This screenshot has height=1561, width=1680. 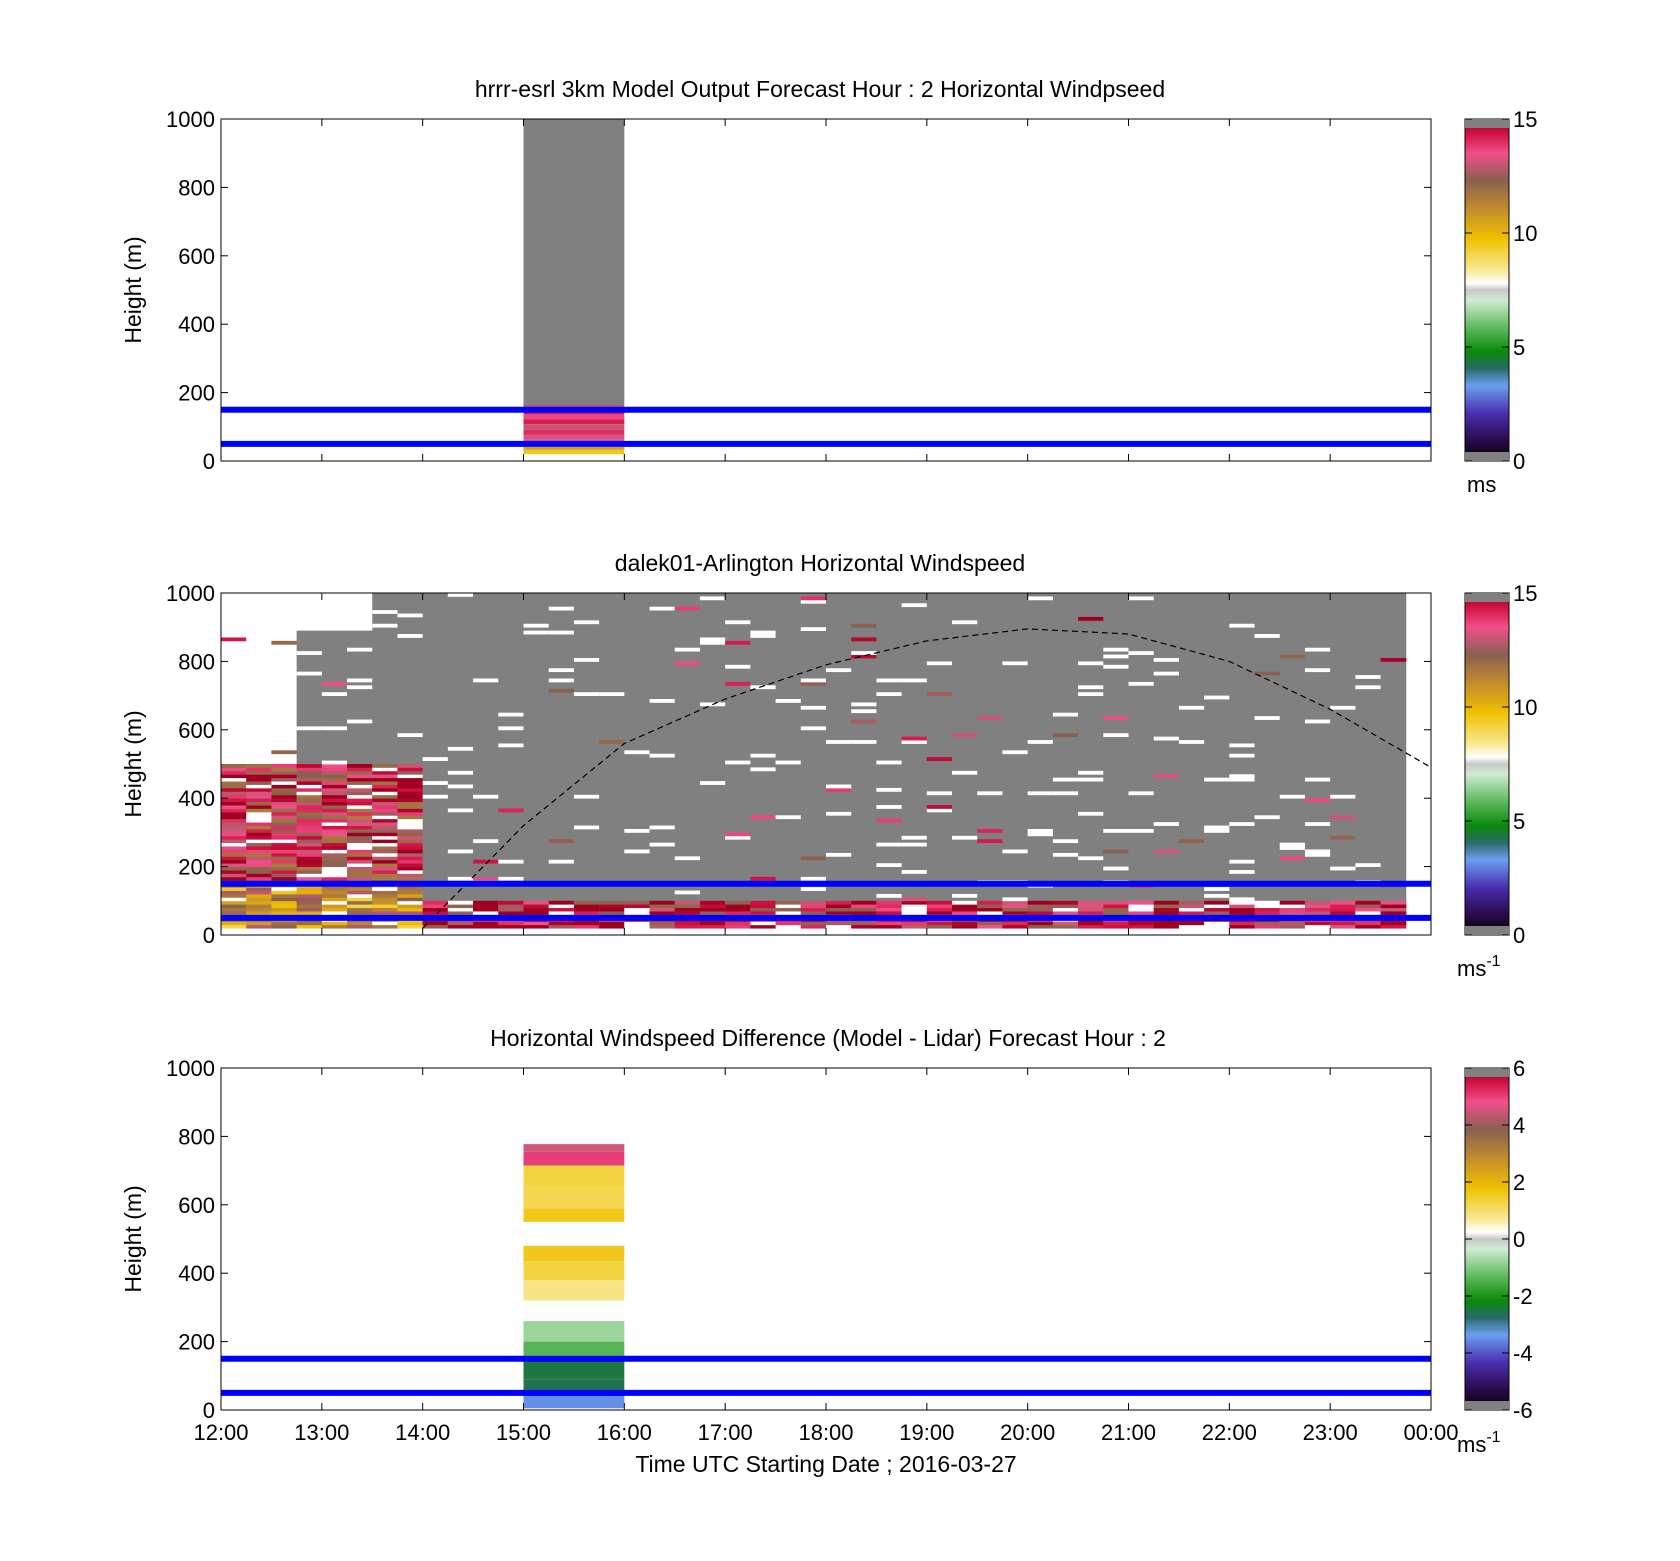 I want to click on y-tick-label: 200, so click(x=196, y=1342).